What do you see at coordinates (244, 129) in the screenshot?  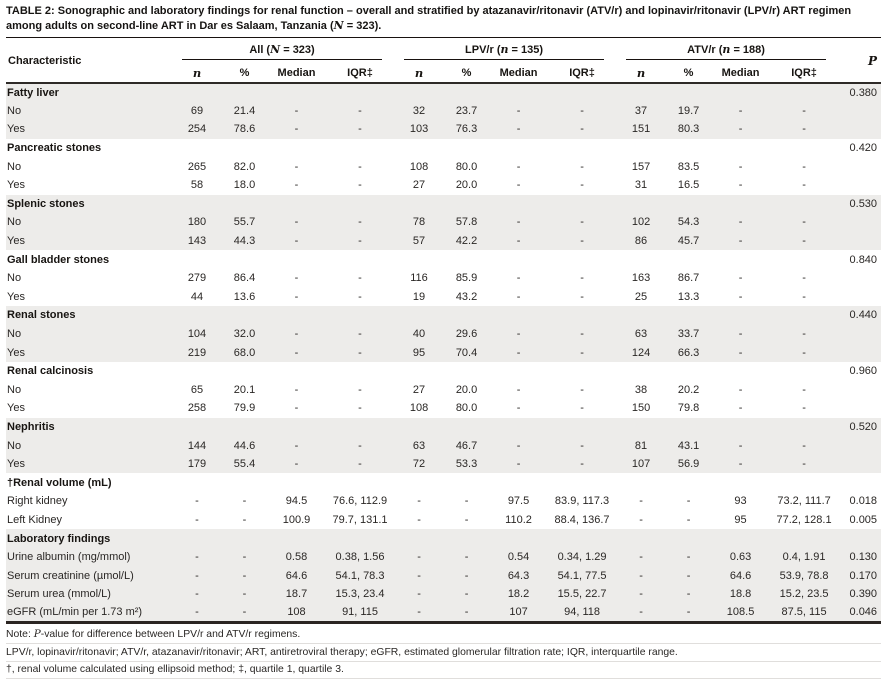 I see `value-cell: 78.6` at bounding box center [244, 129].